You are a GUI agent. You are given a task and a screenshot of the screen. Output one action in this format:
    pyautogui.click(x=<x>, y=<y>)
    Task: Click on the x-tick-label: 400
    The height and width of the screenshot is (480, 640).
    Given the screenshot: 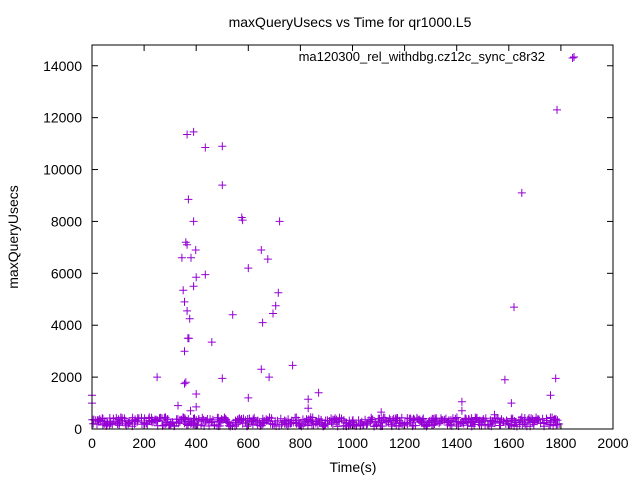 What is the action you would take?
    pyautogui.click(x=197, y=443)
    